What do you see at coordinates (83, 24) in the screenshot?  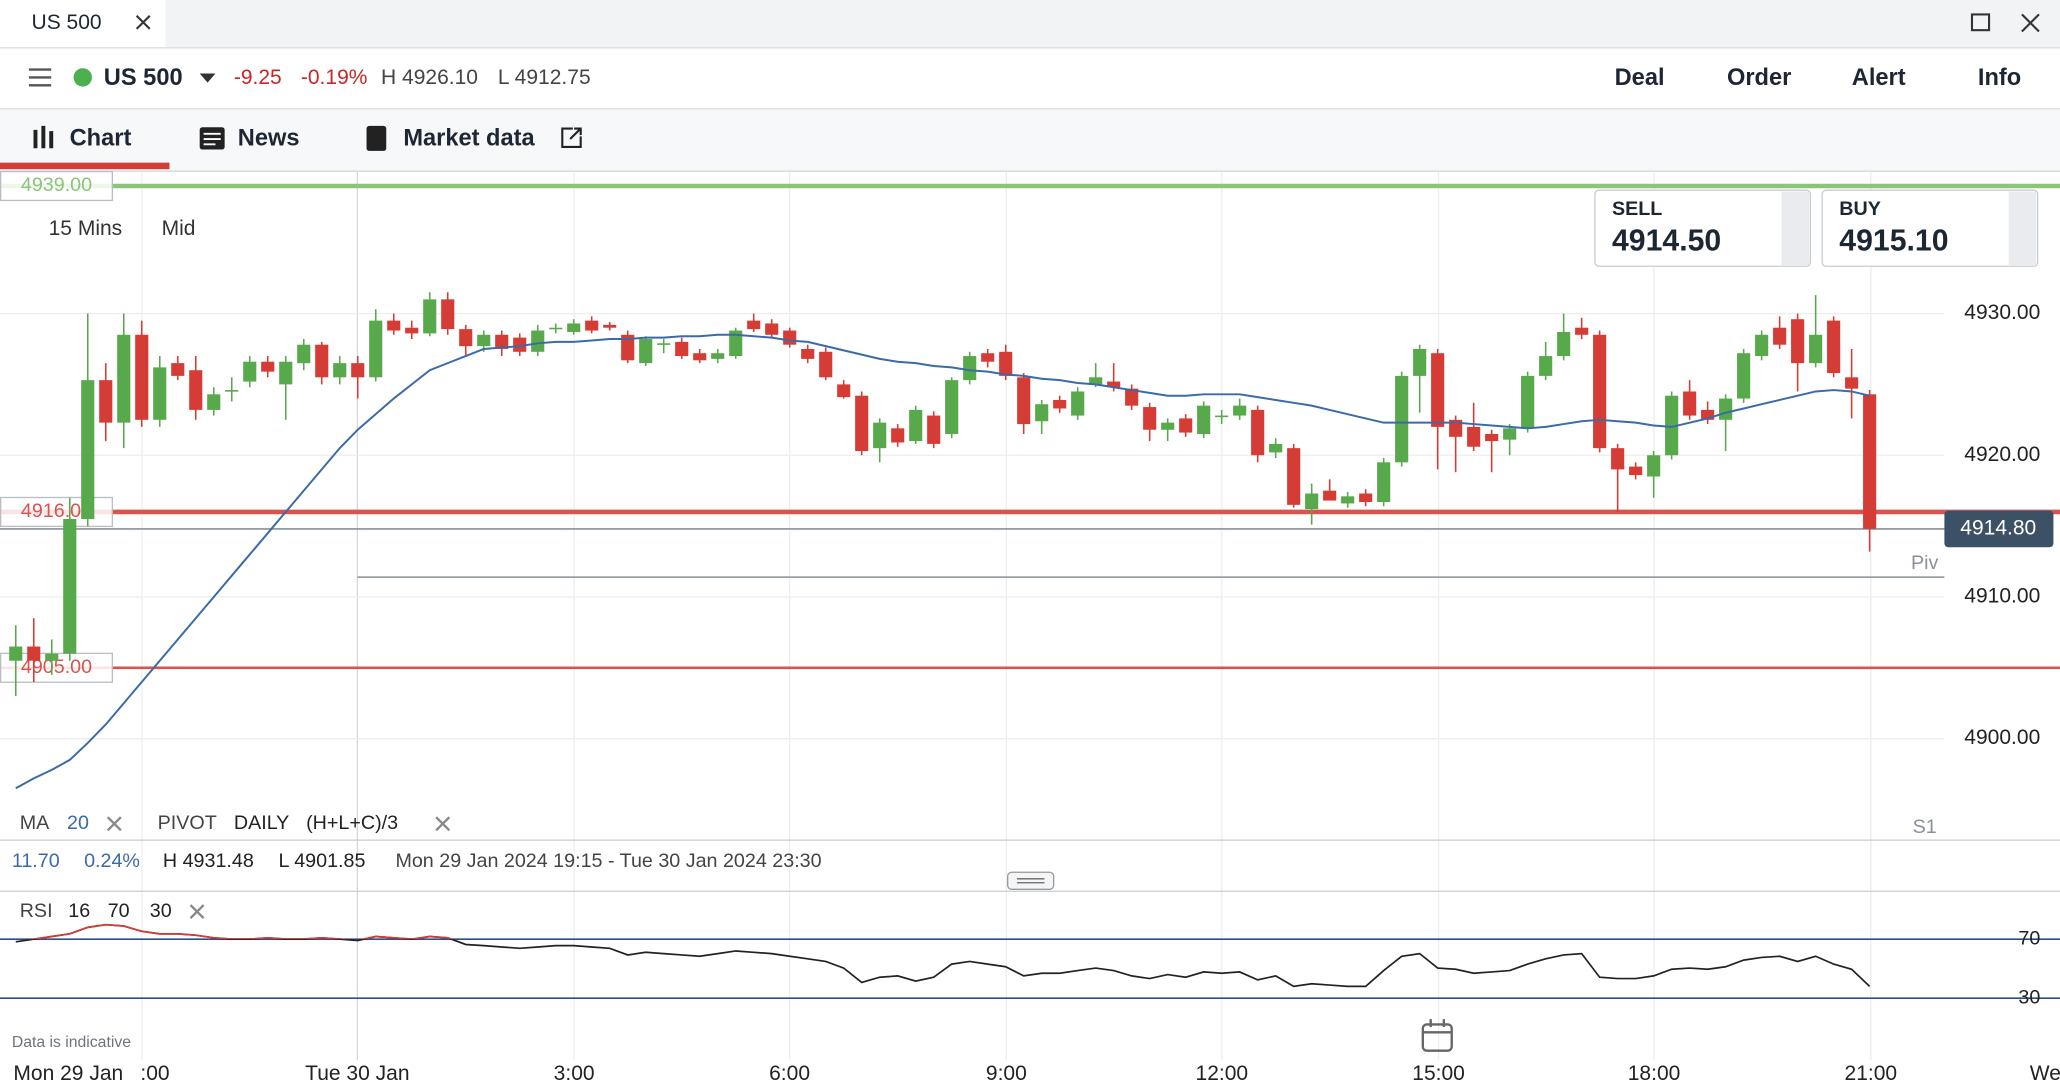 I see `active-tab` at bounding box center [83, 24].